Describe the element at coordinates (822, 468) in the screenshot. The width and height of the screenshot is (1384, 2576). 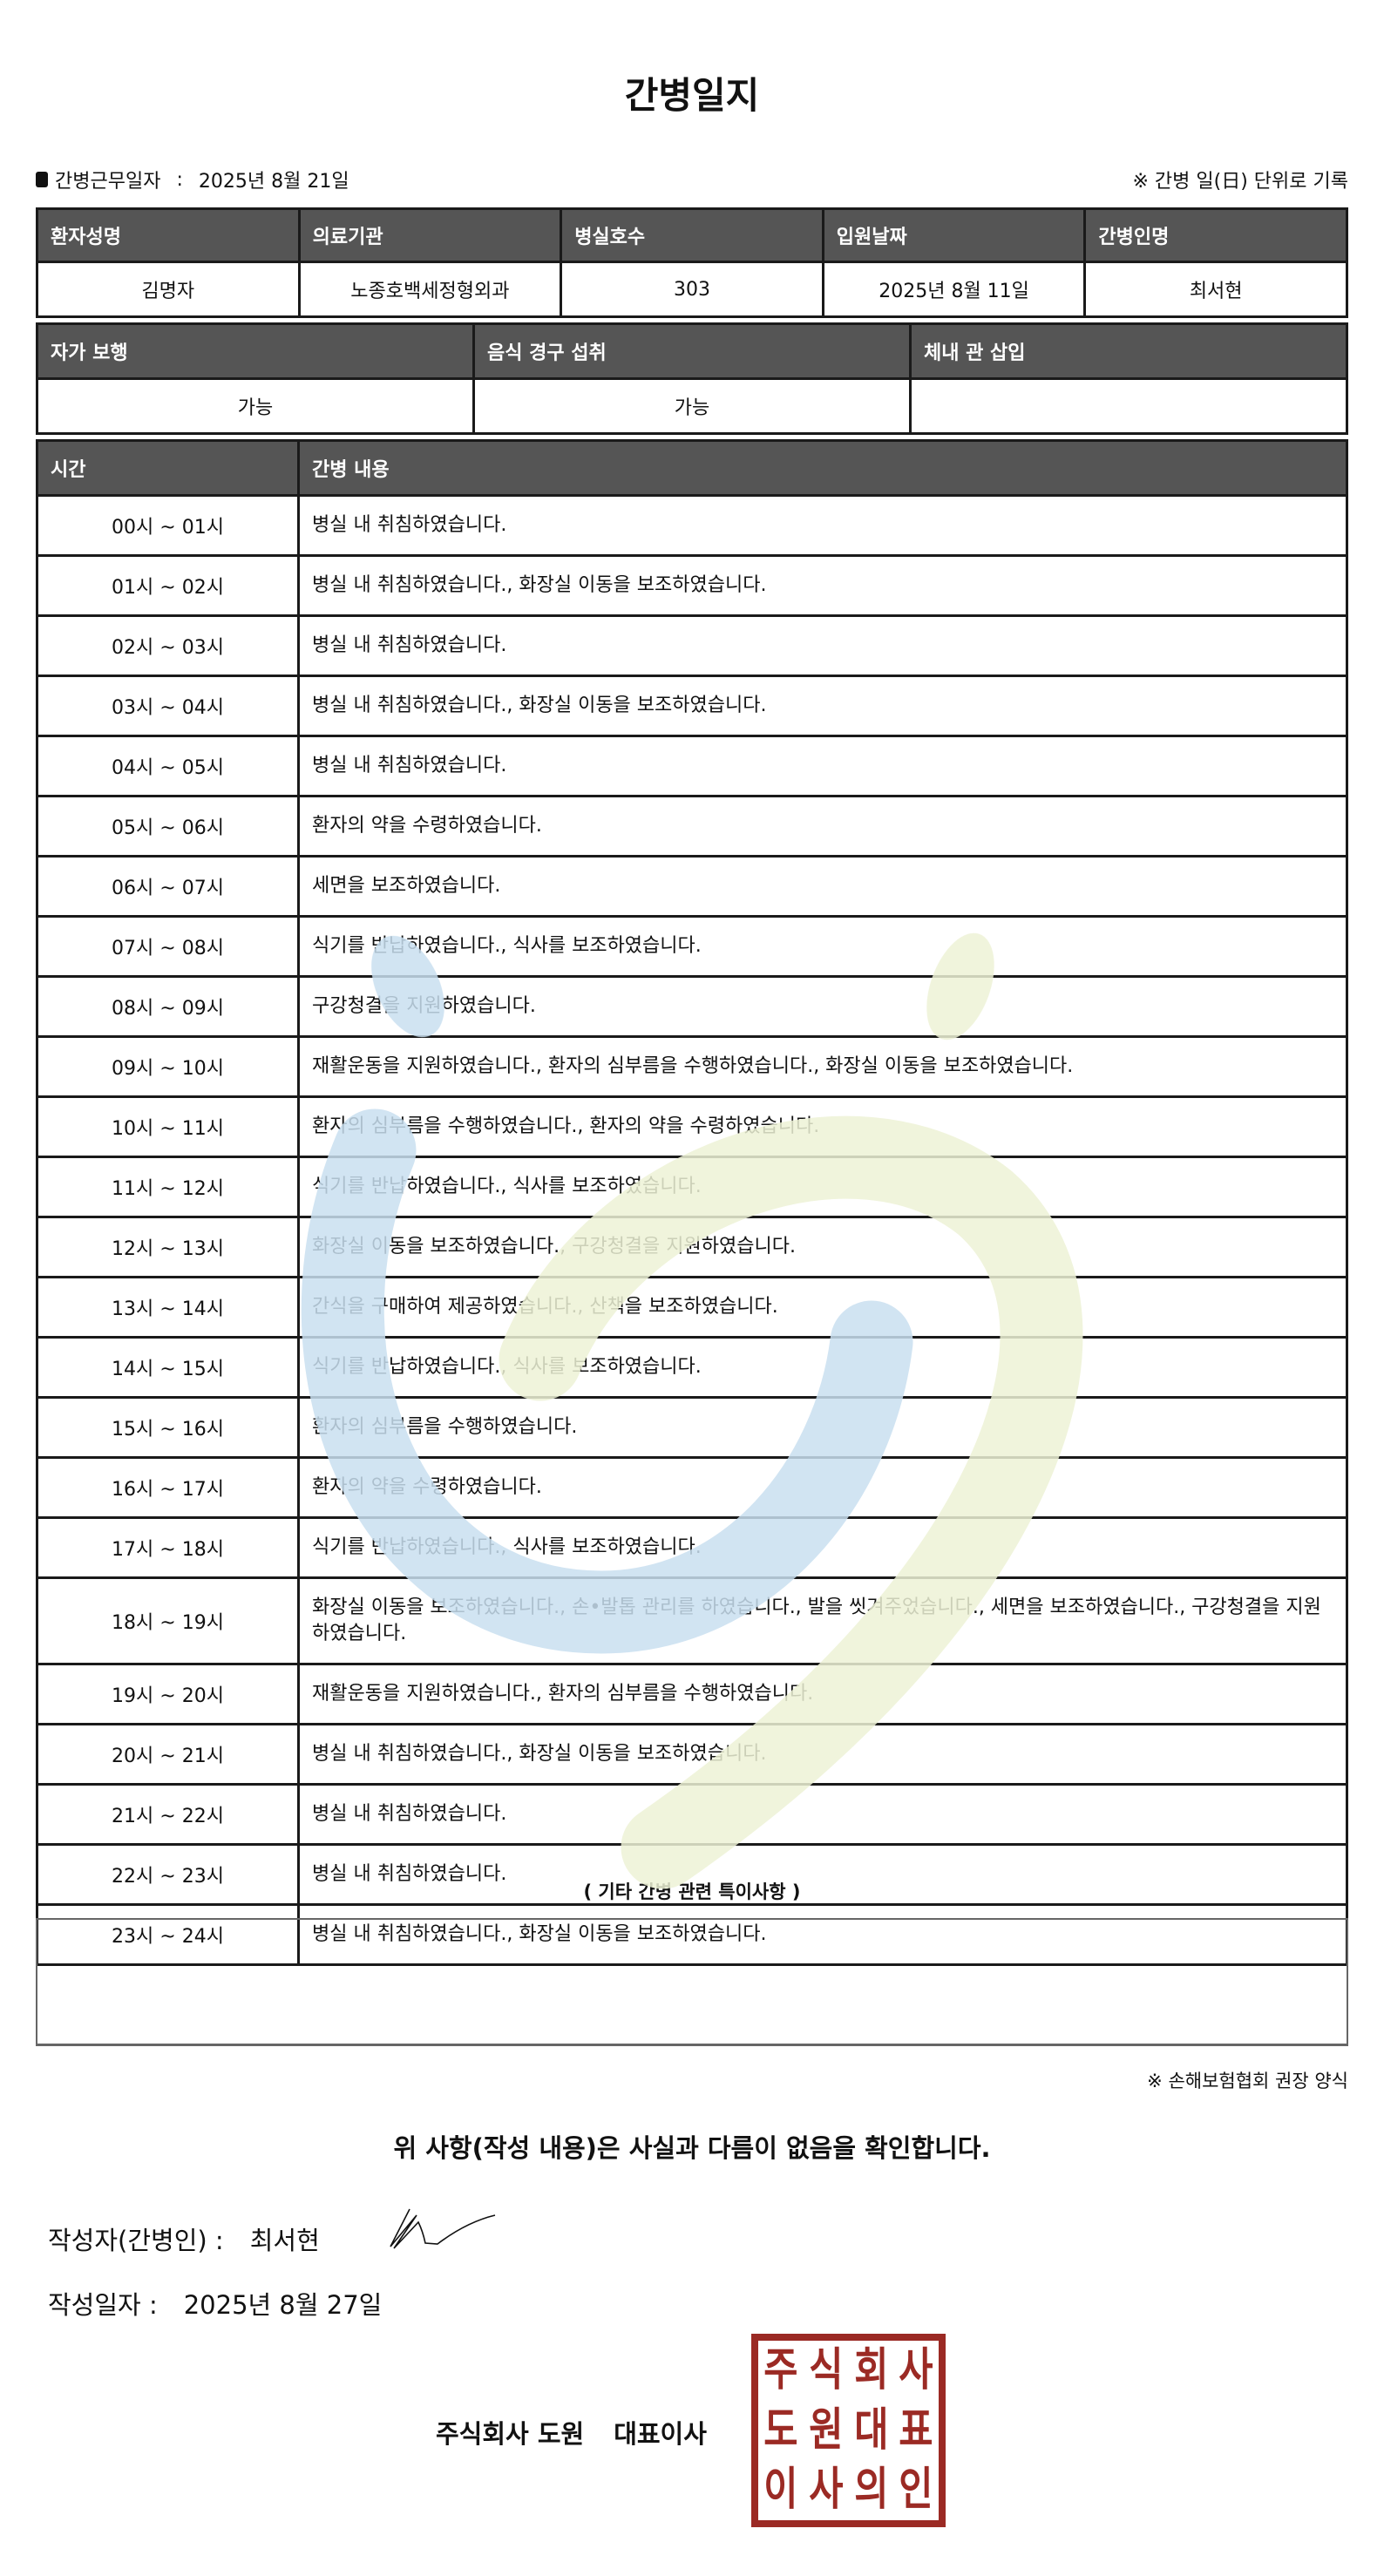
I see `header-care-content: 간병 내용` at that location.